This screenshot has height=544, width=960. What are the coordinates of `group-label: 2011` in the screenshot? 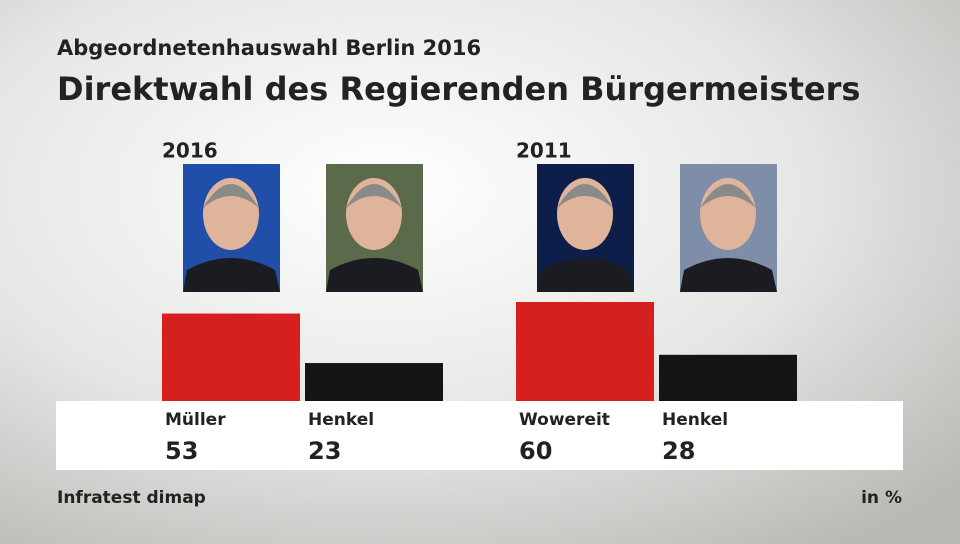 It's located at (544, 151).